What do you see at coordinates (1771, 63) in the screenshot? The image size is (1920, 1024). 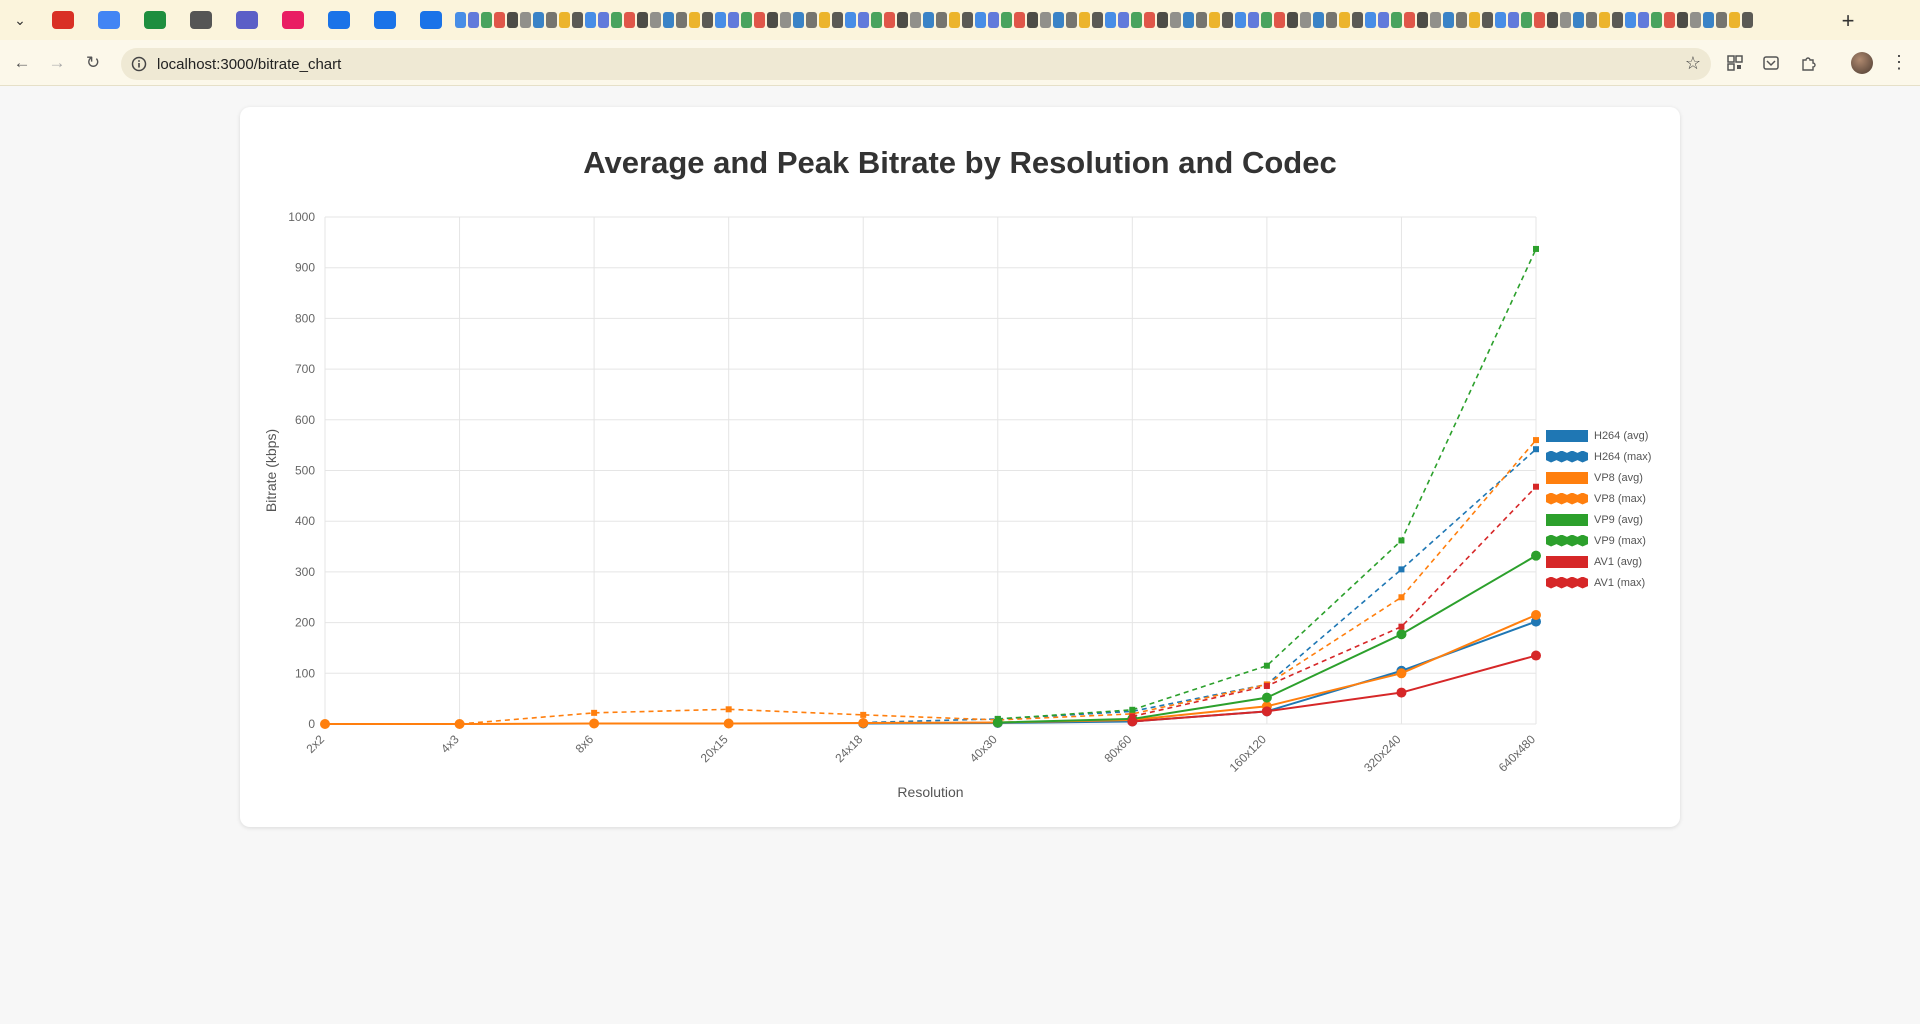 I see `extension-icon` at bounding box center [1771, 63].